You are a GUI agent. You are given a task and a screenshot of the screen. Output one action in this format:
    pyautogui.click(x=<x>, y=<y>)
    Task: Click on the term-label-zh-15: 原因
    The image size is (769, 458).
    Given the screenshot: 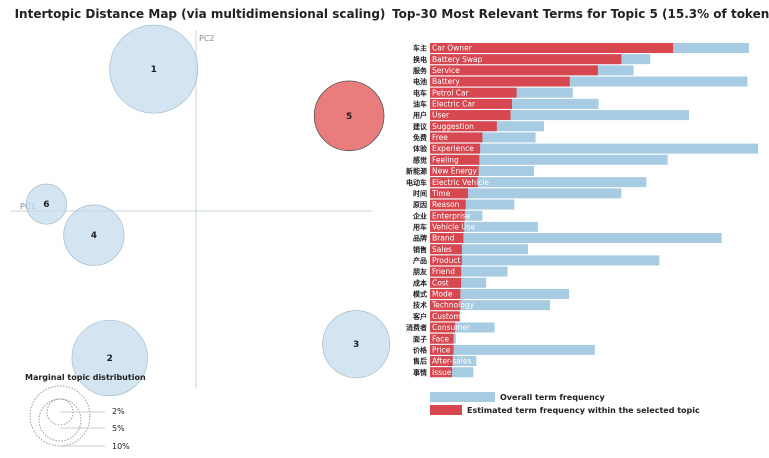 What is the action you would take?
    pyautogui.click(x=420, y=204)
    